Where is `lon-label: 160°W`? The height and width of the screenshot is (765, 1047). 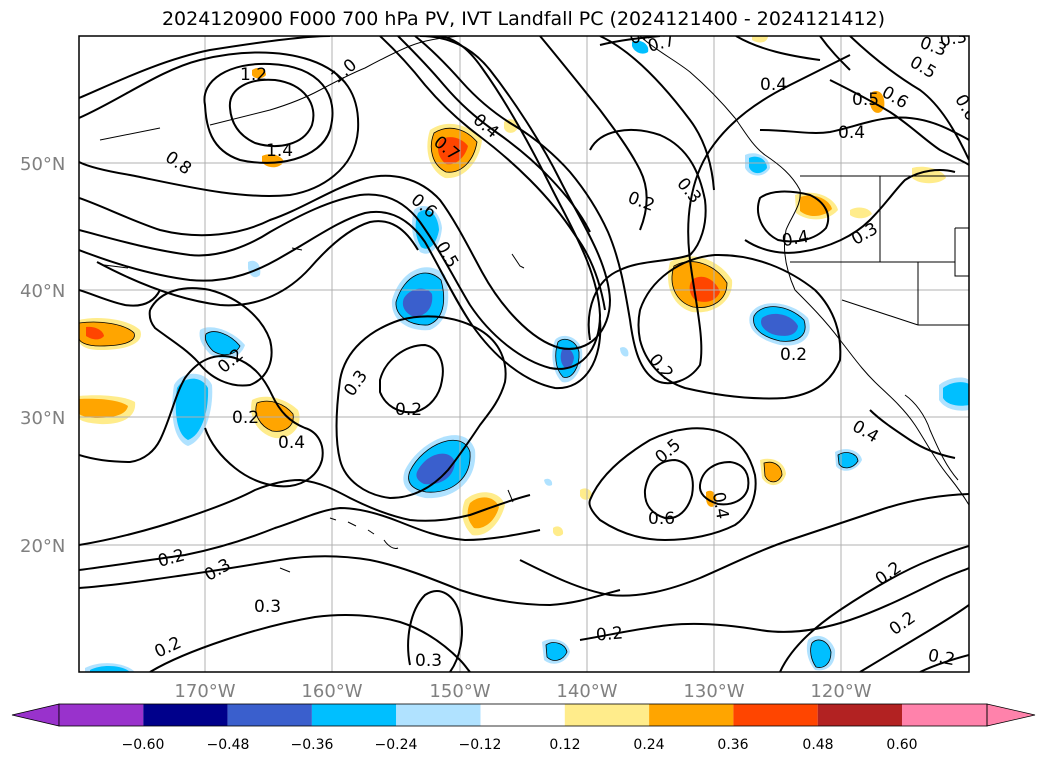 lon-label: 160°W is located at coordinates (331, 691).